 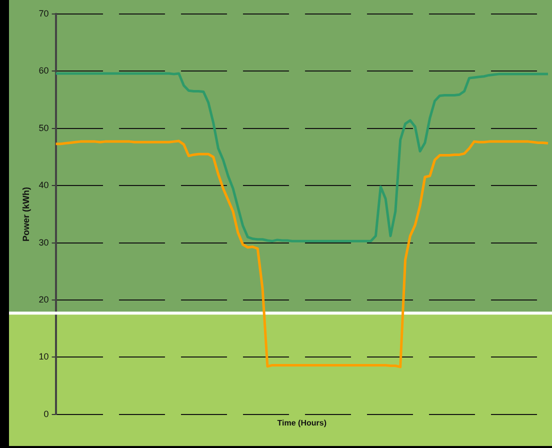 I want to click on y-tick-label: 10, so click(x=43, y=357).